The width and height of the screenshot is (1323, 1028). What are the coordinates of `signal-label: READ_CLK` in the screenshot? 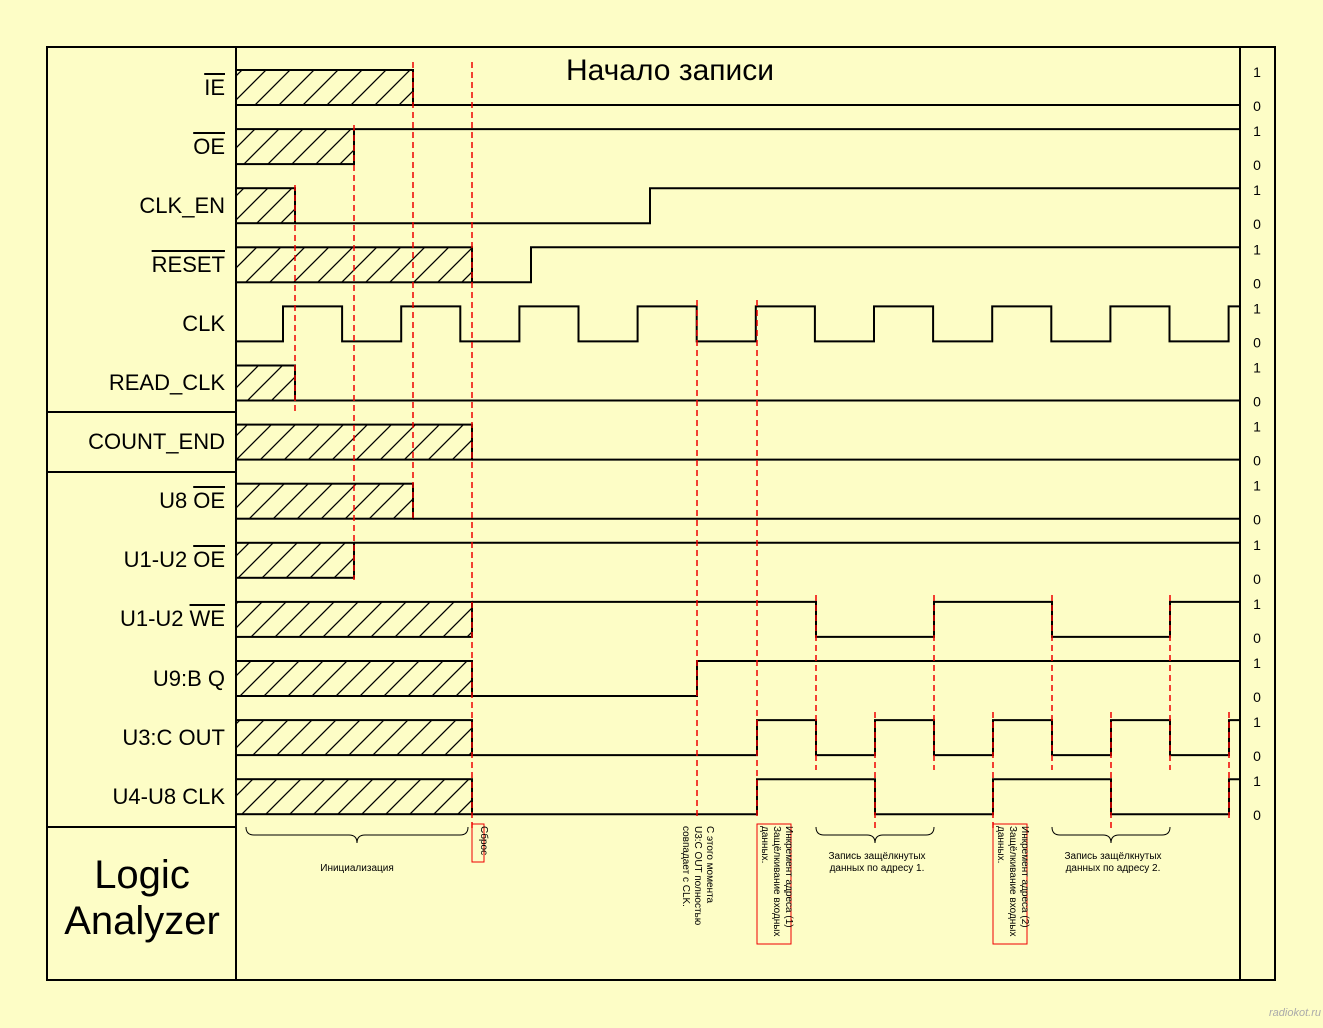 It's located at (167, 383).